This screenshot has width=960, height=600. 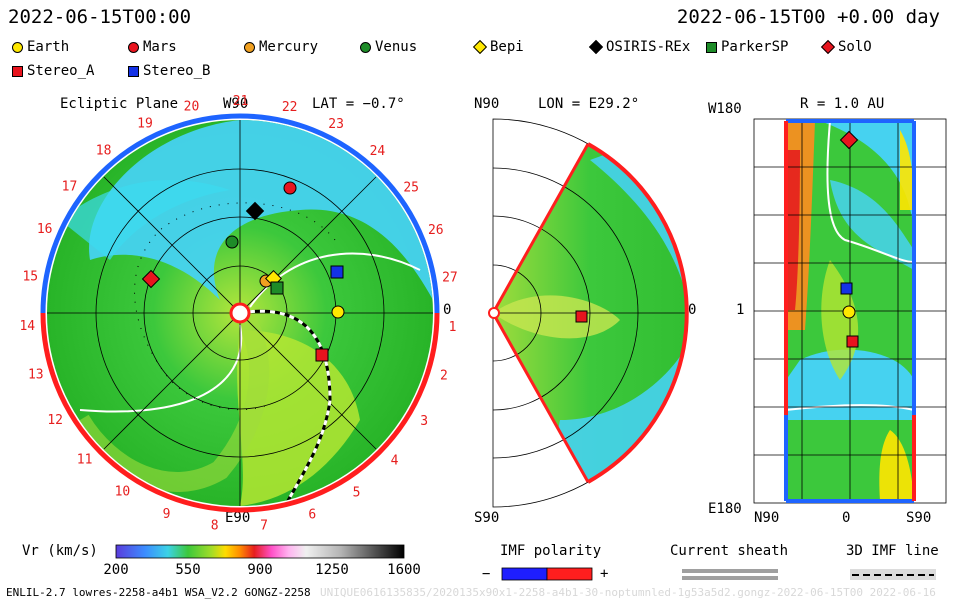 What do you see at coordinates (729, 551) in the screenshot?
I see `current-sheath-title: Current sheath` at bounding box center [729, 551].